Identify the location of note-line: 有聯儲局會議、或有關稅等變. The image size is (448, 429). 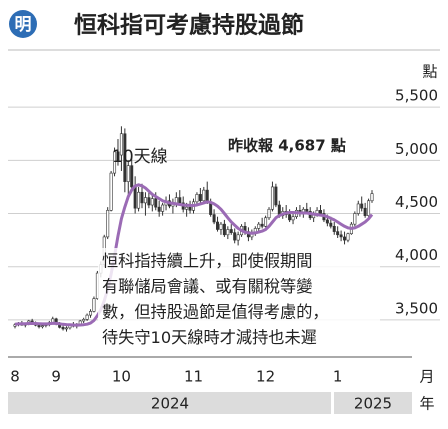
(207, 286).